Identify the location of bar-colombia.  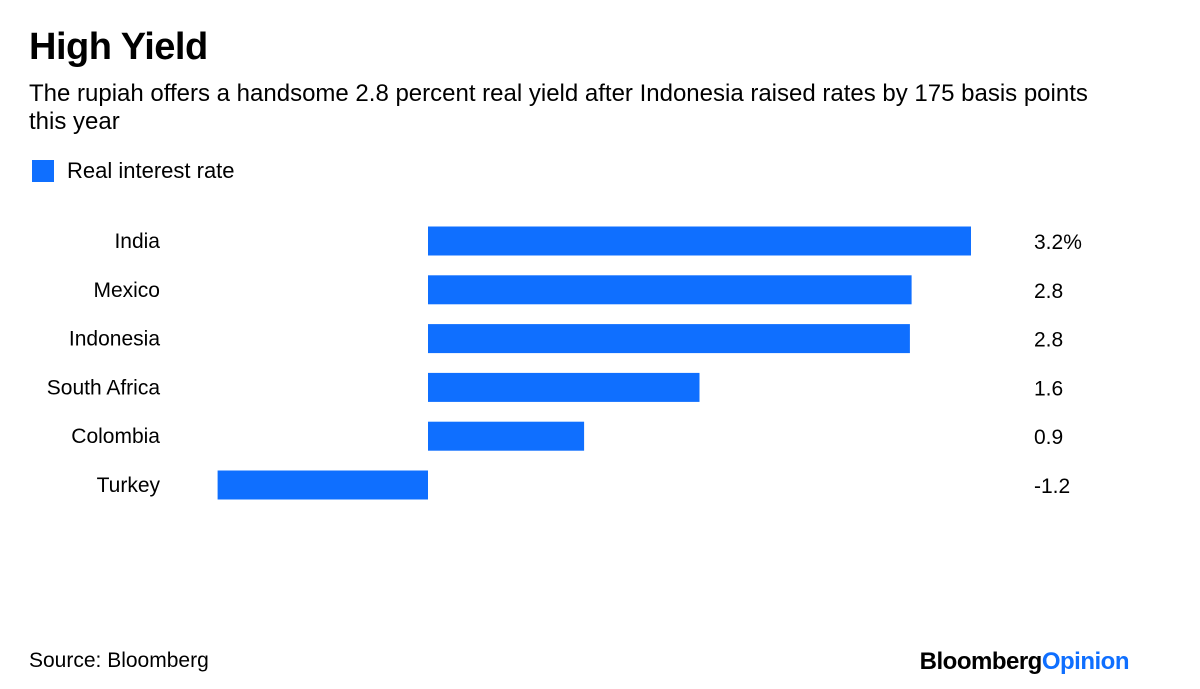
(506, 436).